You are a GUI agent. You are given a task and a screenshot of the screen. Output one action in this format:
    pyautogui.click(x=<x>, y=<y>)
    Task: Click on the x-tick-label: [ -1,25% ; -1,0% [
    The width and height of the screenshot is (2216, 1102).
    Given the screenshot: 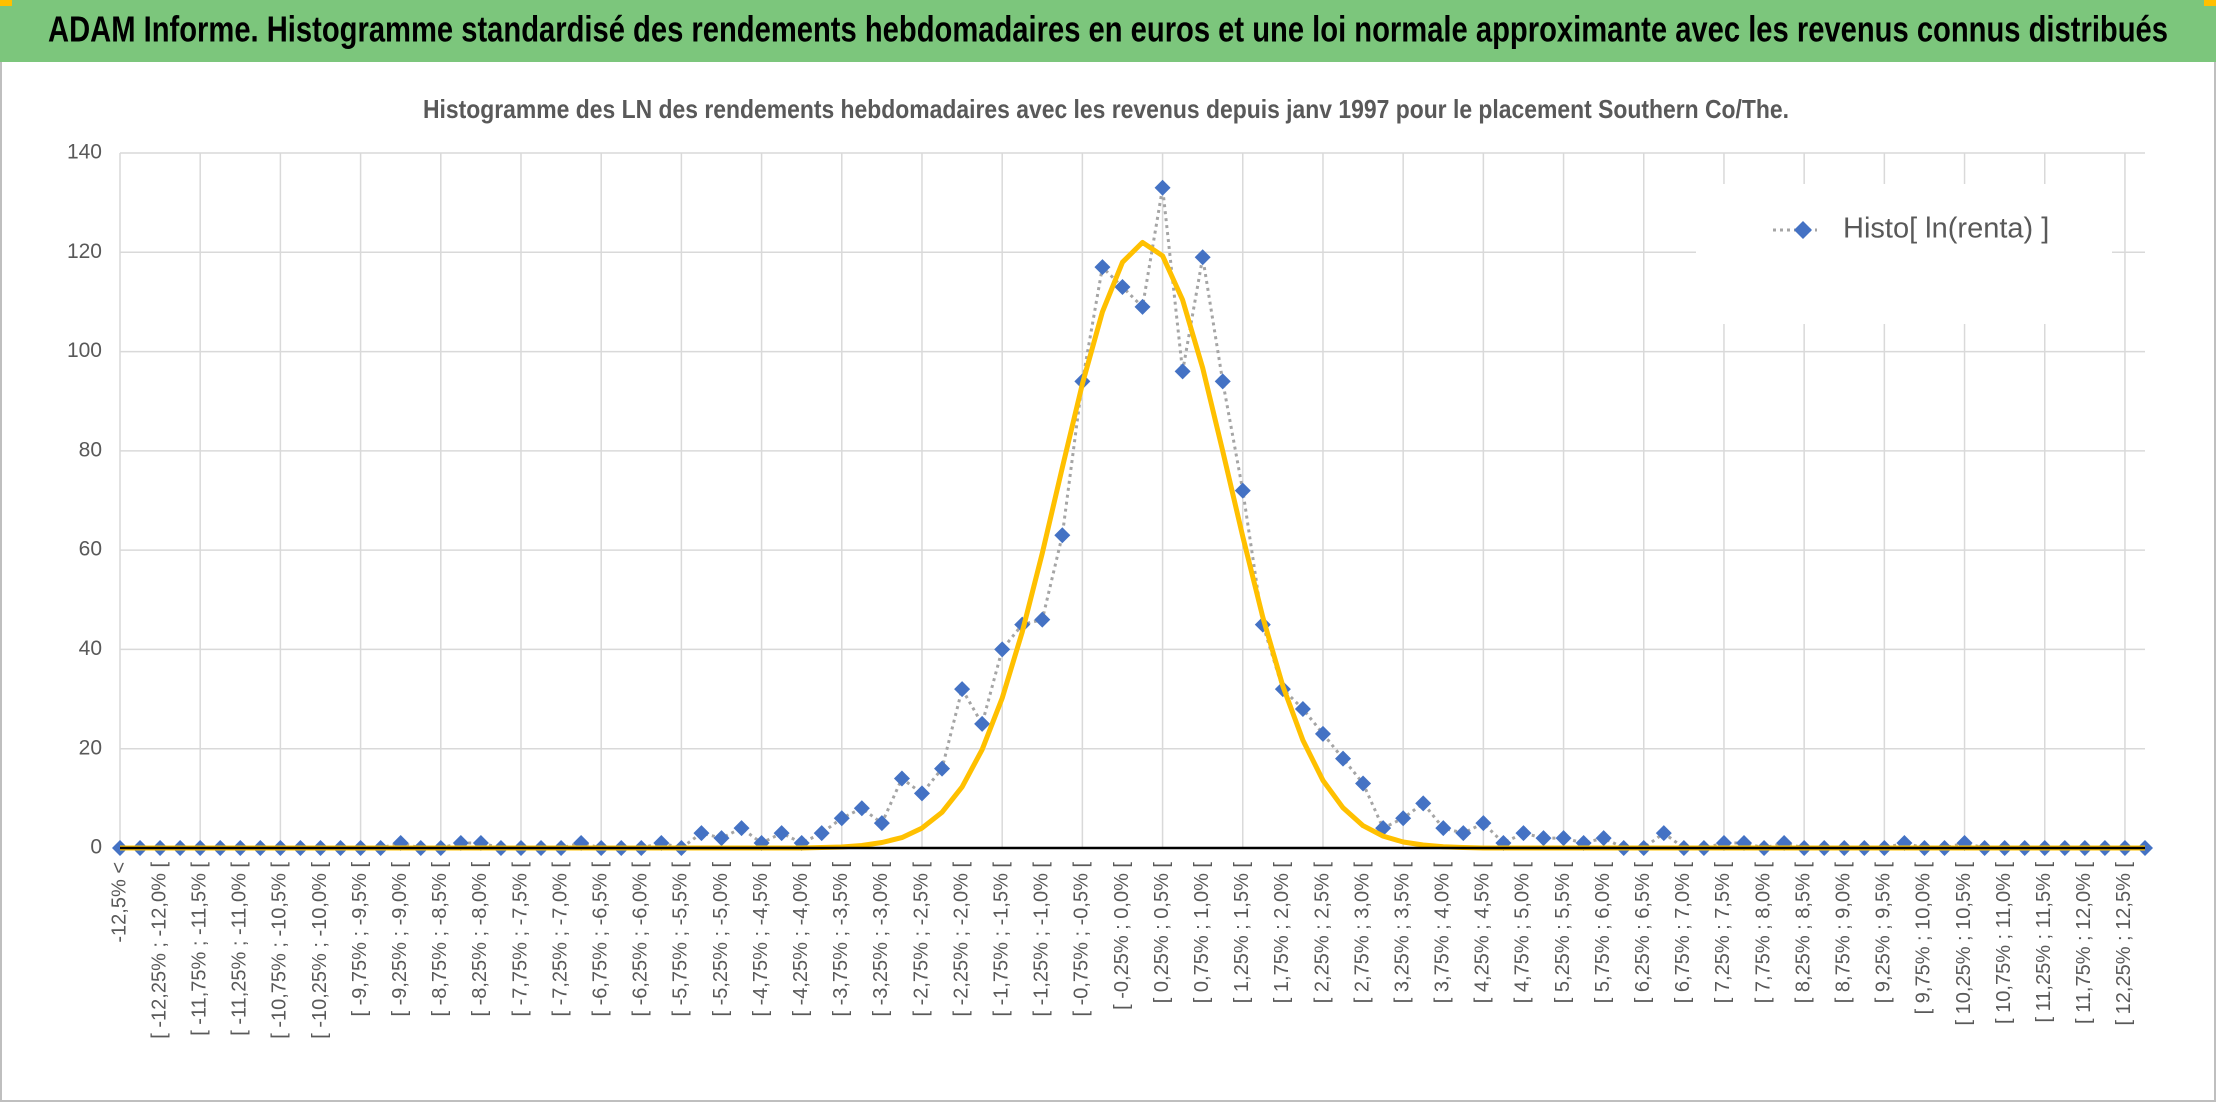 What is the action you would take?
    pyautogui.click(x=1042, y=939)
    